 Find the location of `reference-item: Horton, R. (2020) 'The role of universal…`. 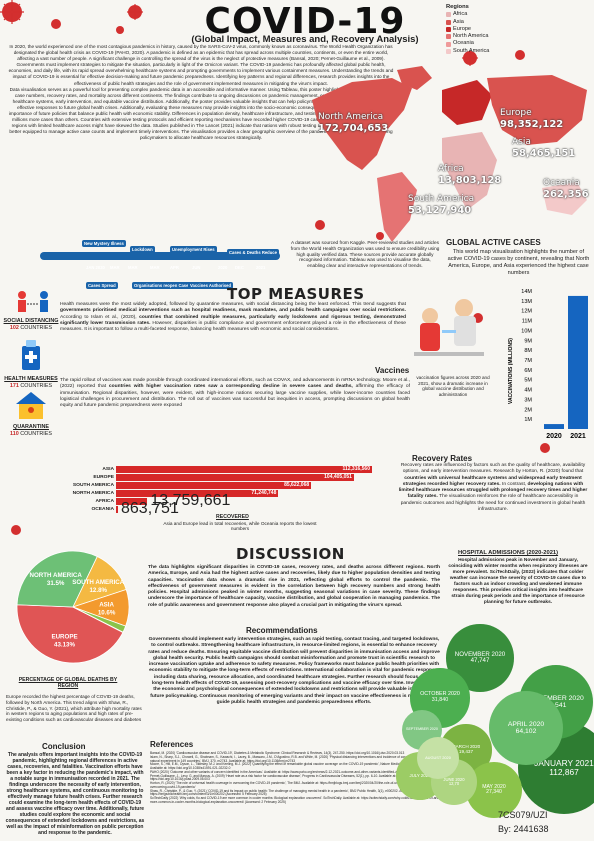

reference-item: Horton, R. (2020) 'The role of universal… is located at coordinates (293, 785).